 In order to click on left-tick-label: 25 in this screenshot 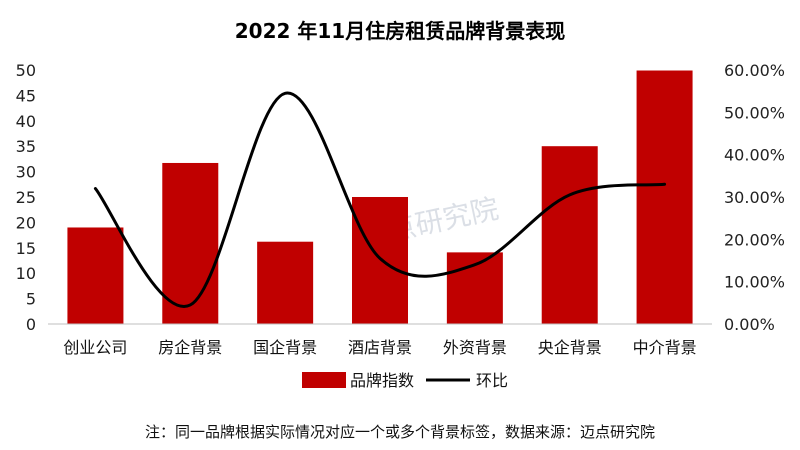, I will do `click(26, 197)`.